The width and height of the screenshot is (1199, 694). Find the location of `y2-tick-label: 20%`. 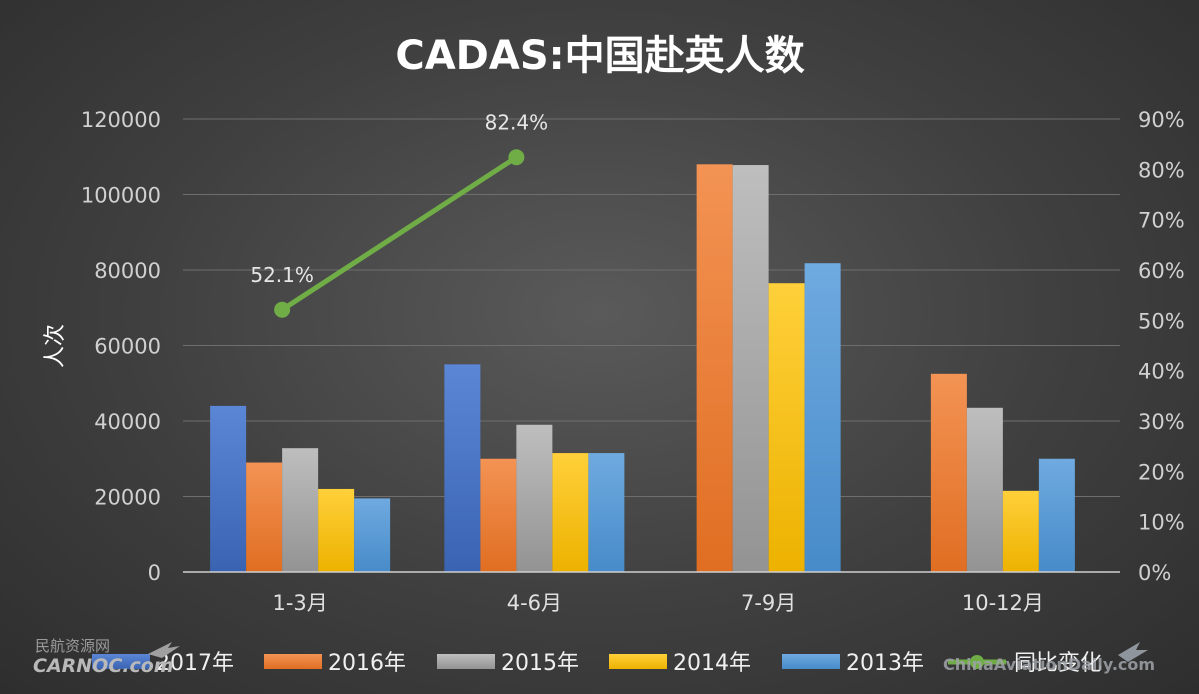

y2-tick-label: 20% is located at coordinates (1161, 472).